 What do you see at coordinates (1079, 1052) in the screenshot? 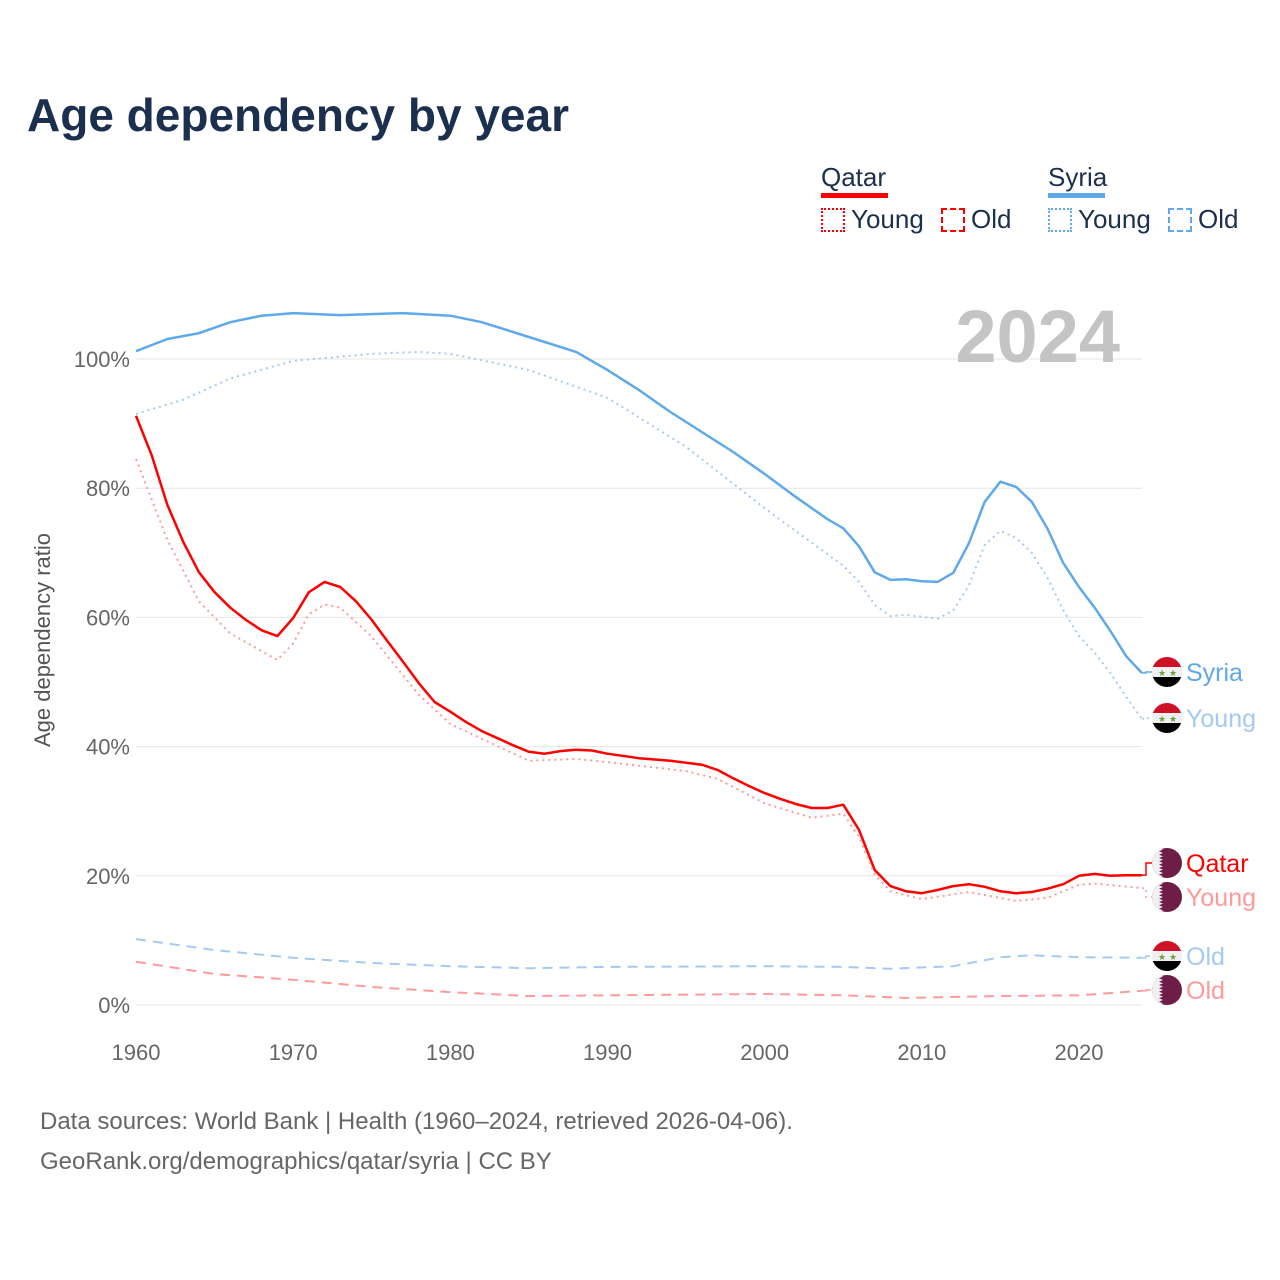
I see `x-tick-label: 2020` at bounding box center [1079, 1052].